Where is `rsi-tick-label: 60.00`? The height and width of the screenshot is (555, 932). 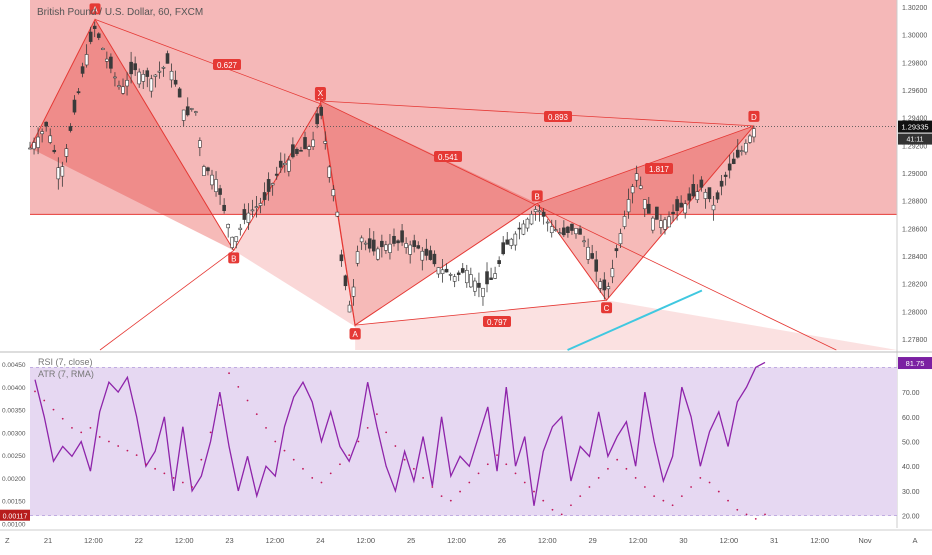
rsi-tick-label: 60.00 is located at coordinates (911, 418).